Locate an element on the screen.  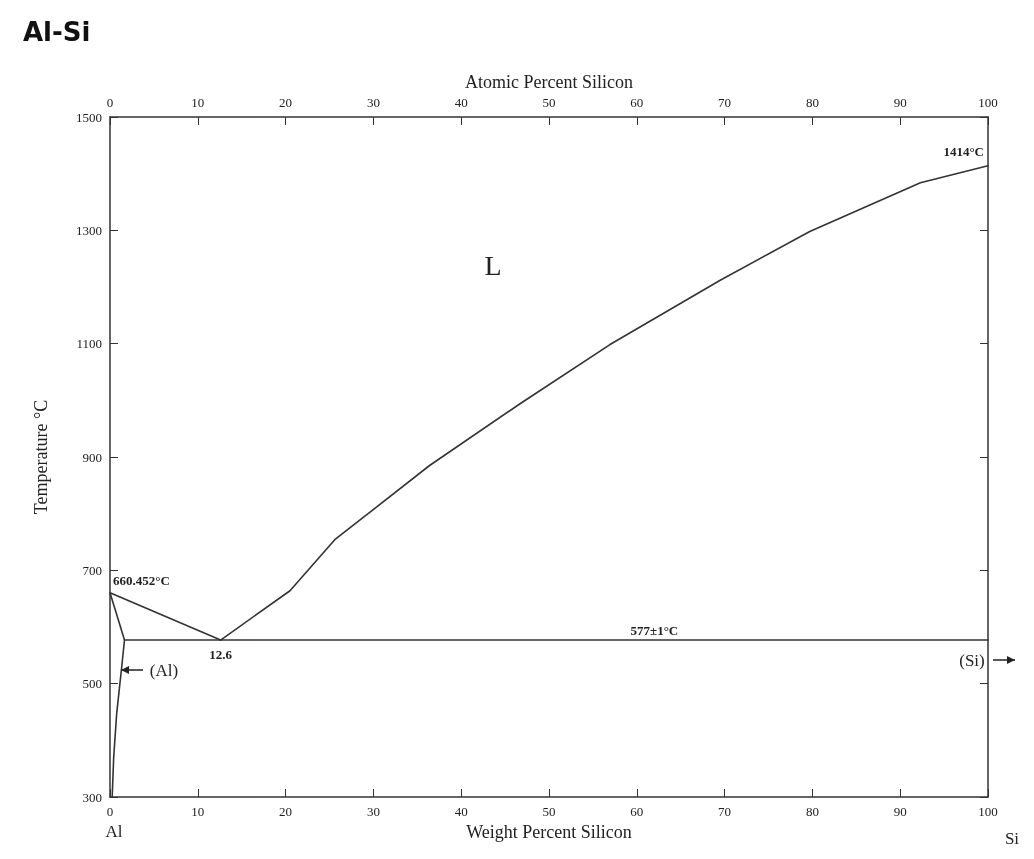
x-tick-label: 70 is located at coordinates (725, 102).